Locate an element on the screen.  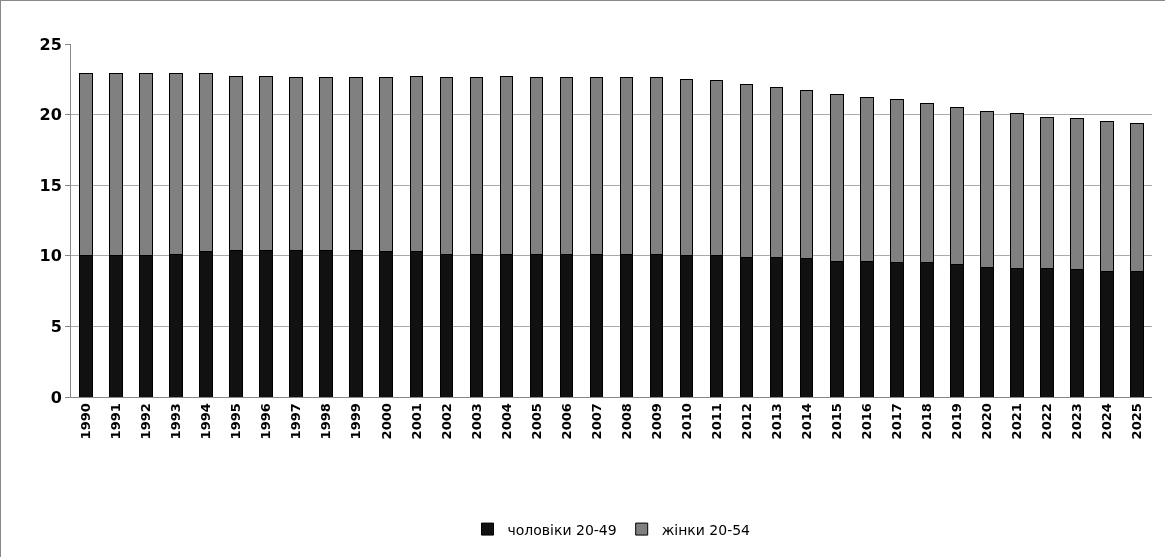
x-tick-label: 2009 is located at coordinates (656, 421).